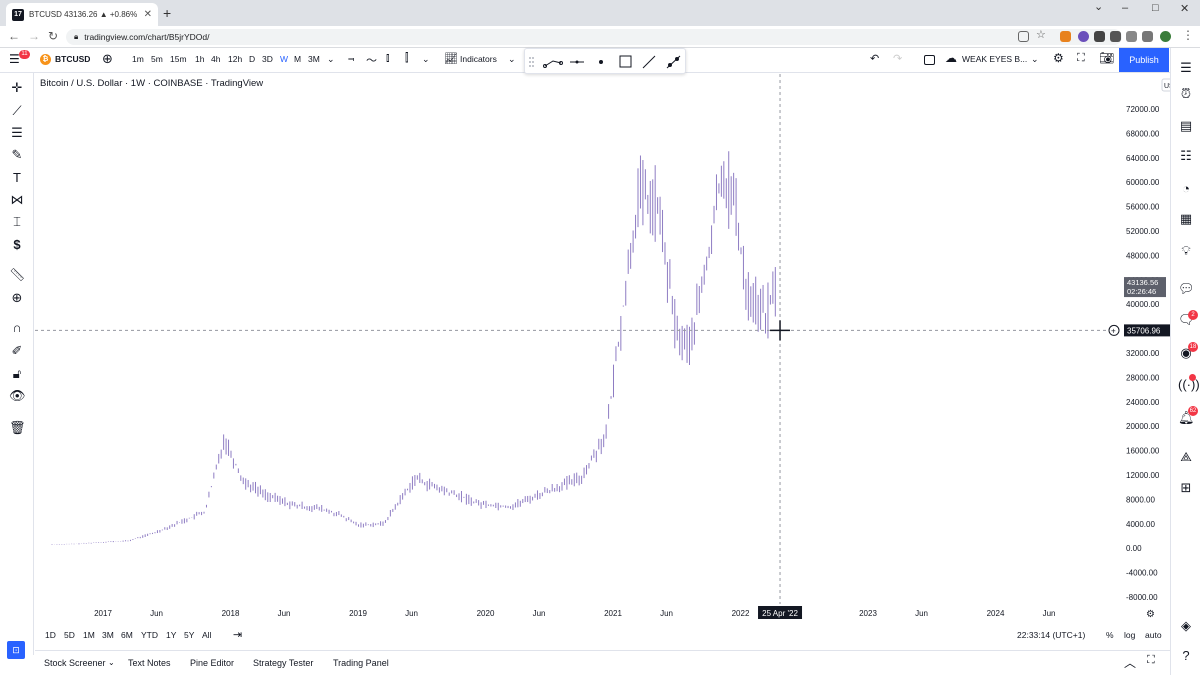 This screenshot has width=1200, height=675. What do you see at coordinates (167, 13) in the screenshot?
I see `new-tab-button: +` at bounding box center [167, 13].